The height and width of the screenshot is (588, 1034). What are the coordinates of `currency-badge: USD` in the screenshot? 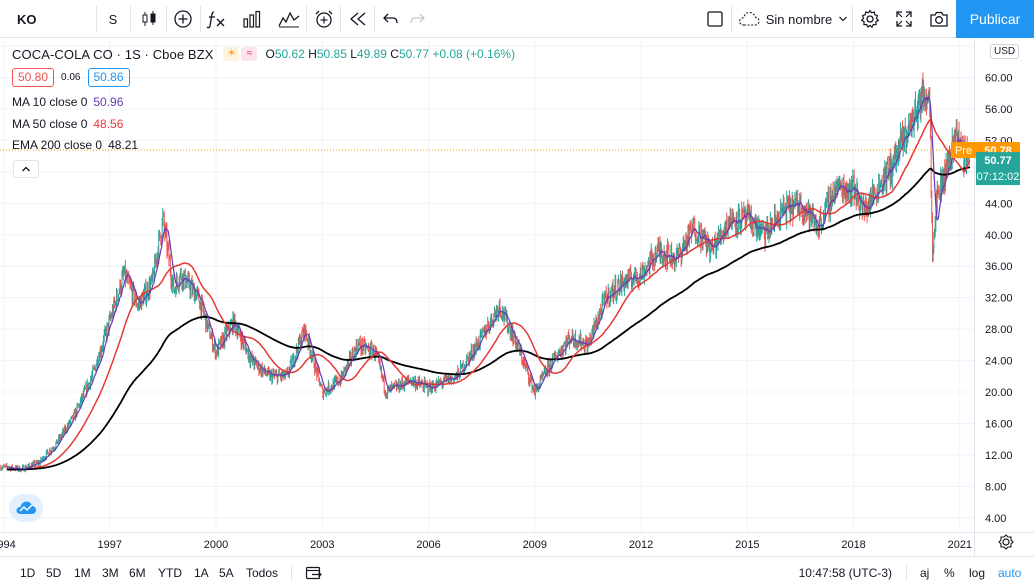 It's located at (1005, 51).